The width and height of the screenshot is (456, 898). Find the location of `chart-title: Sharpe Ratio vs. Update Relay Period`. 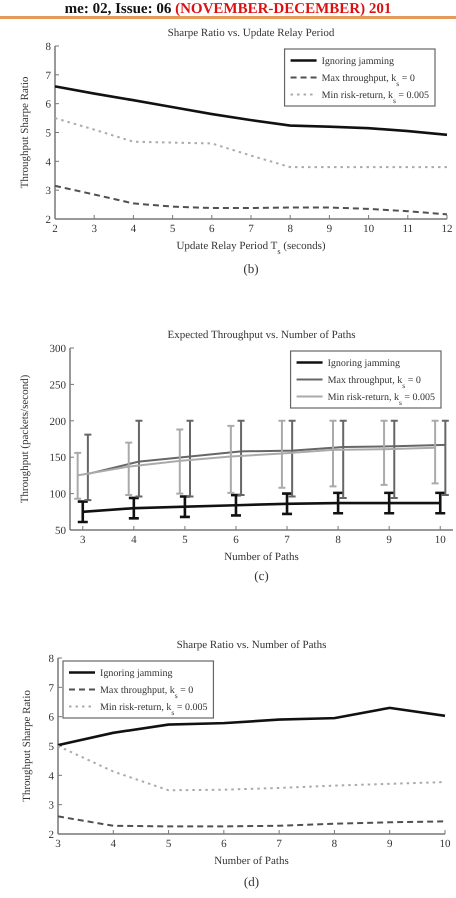

chart-title: Sharpe Ratio vs. Update Relay Period is located at coordinates (251, 33).